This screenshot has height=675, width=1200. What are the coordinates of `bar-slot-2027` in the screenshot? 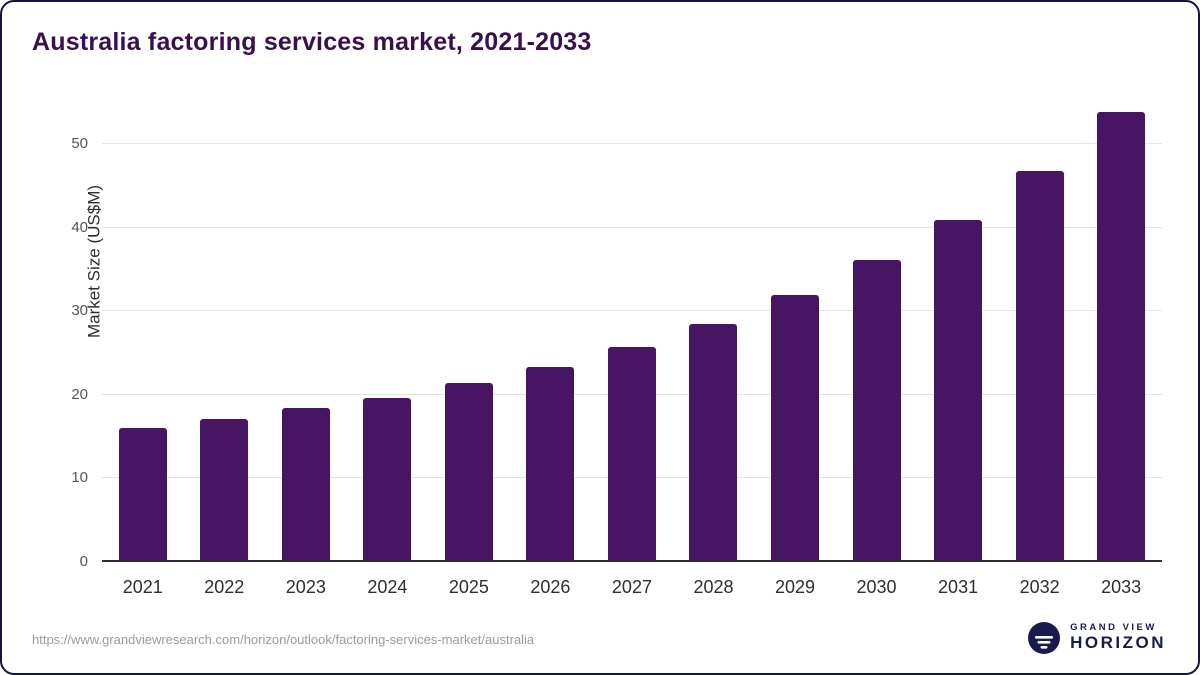 It's located at (632, 328).